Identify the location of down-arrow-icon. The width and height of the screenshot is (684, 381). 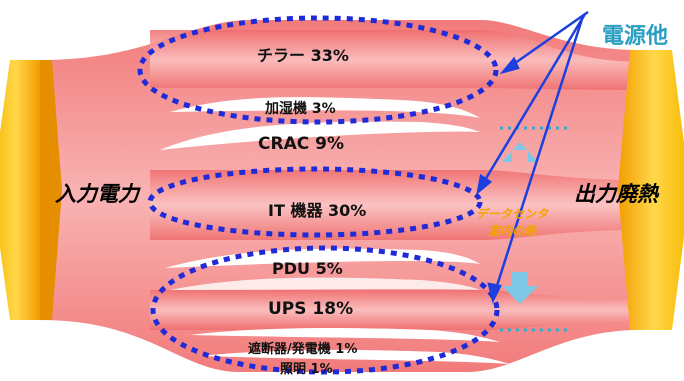
(520, 288).